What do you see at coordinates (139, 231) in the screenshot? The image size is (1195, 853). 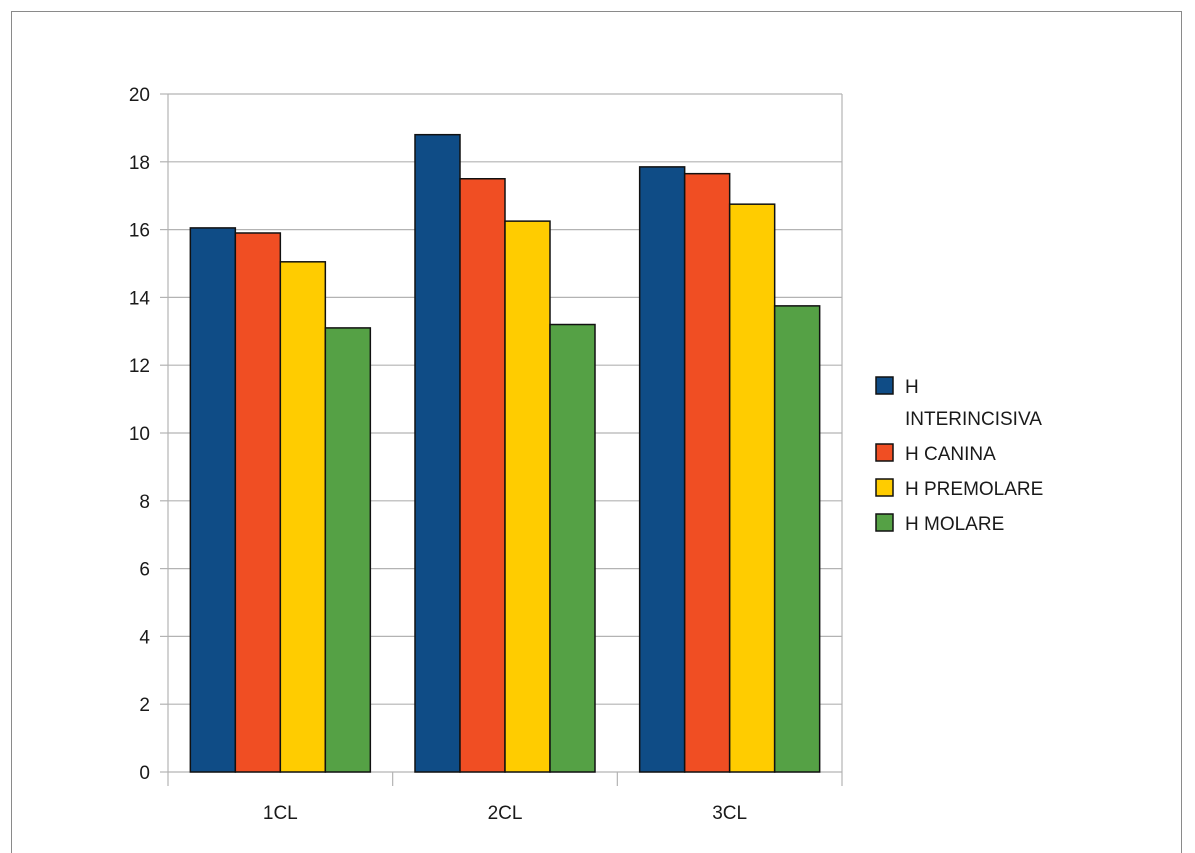 I see `y-tick-label: 16` at bounding box center [139, 231].